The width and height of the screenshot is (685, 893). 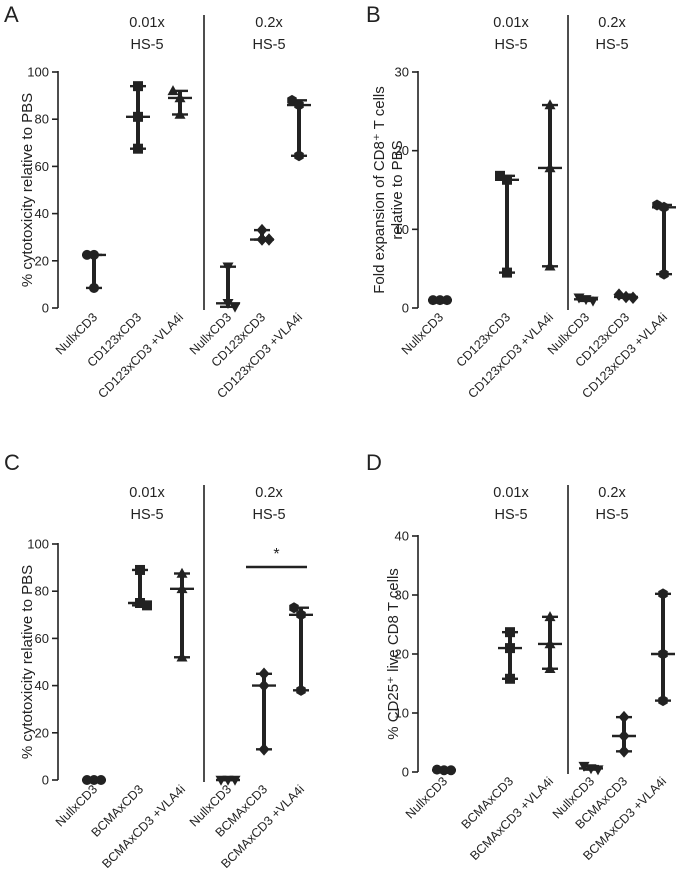 I want to click on y-axis-label: relative to PBS, so click(x=397, y=189).